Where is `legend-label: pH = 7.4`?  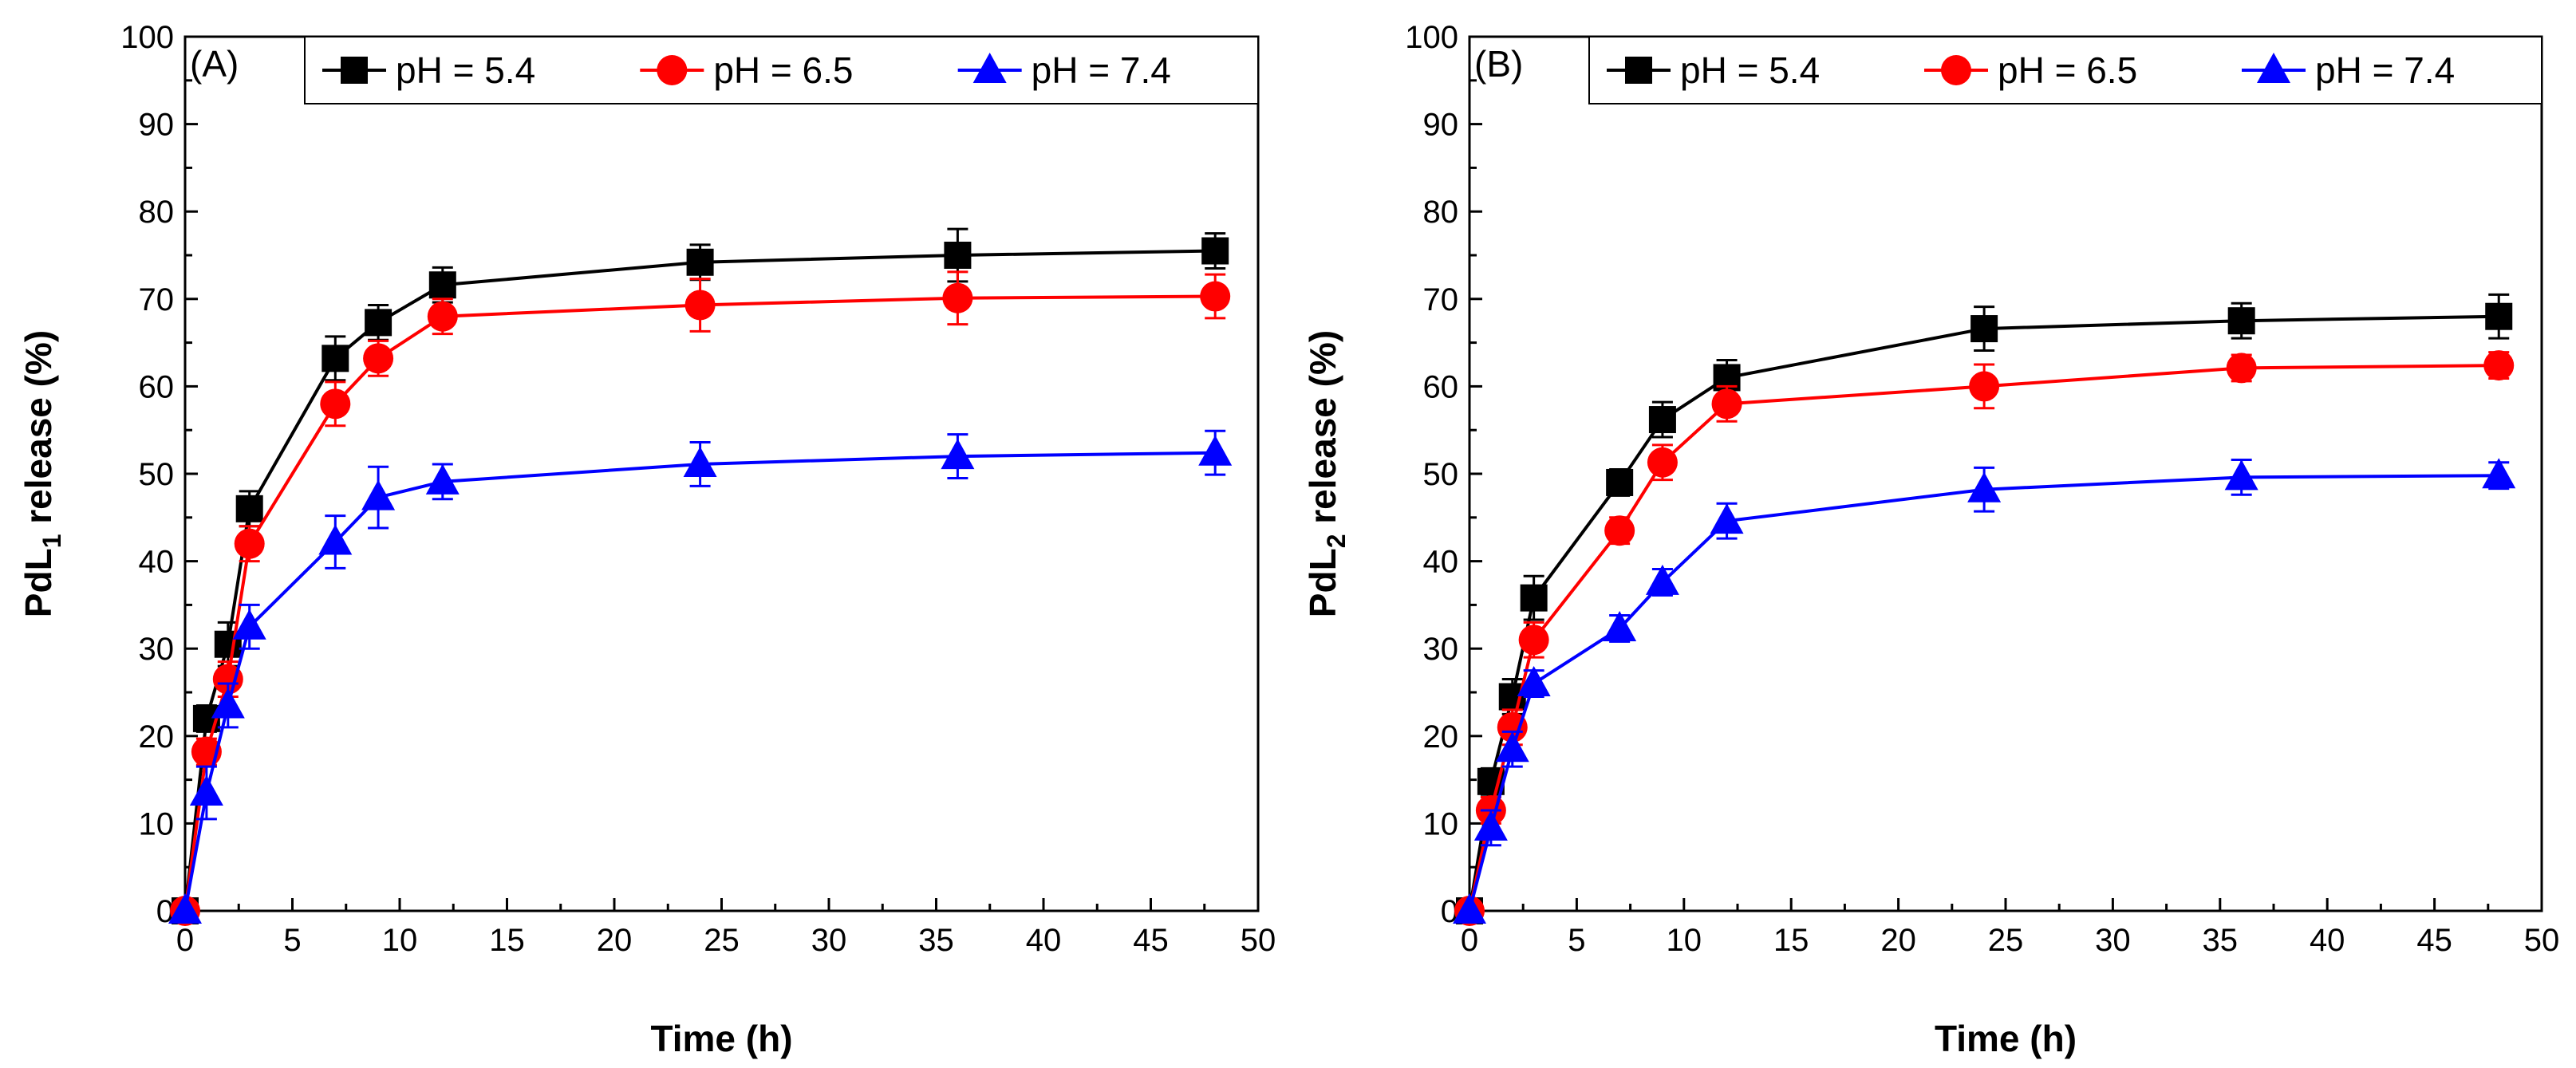 legend-label: pH = 7.4 is located at coordinates (2385, 70).